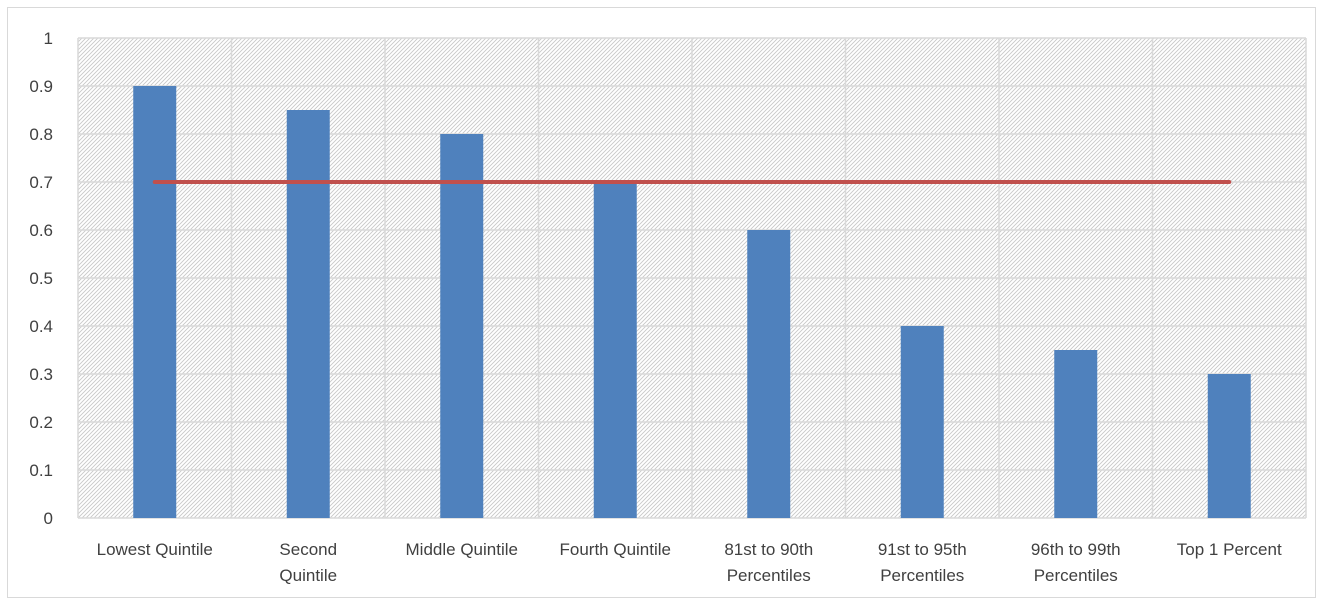  Describe the element at coordinates (41, 134) in the screenshot. I see `y-tick-label: 0.8` at that location.